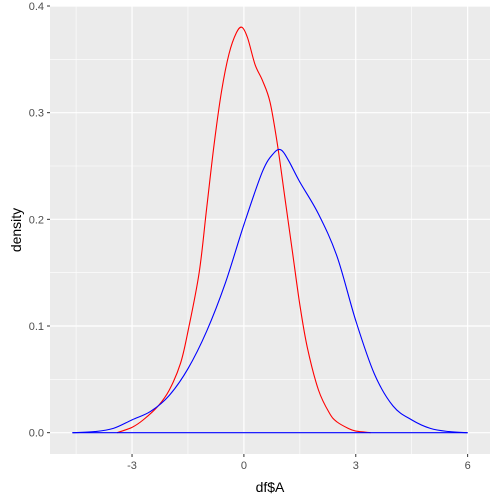  I want to click on y-tick-label: 0.0, so click(36, 434).